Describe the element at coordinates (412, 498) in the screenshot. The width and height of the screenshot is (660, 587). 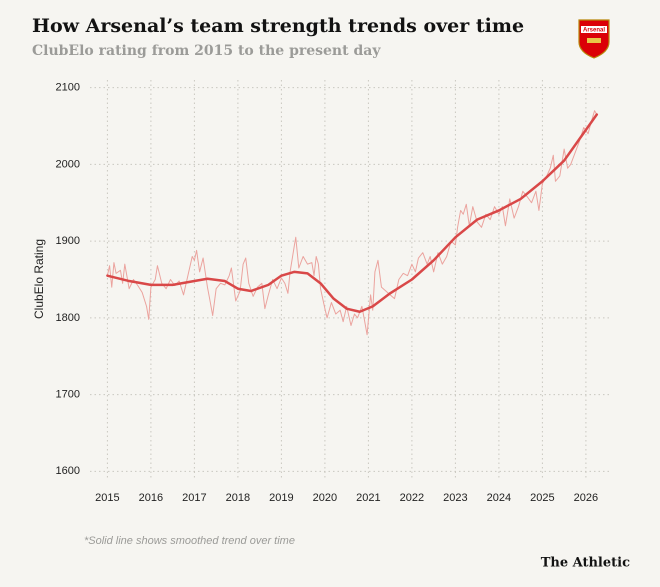
I see `x-tick-label: 2022` at that location.